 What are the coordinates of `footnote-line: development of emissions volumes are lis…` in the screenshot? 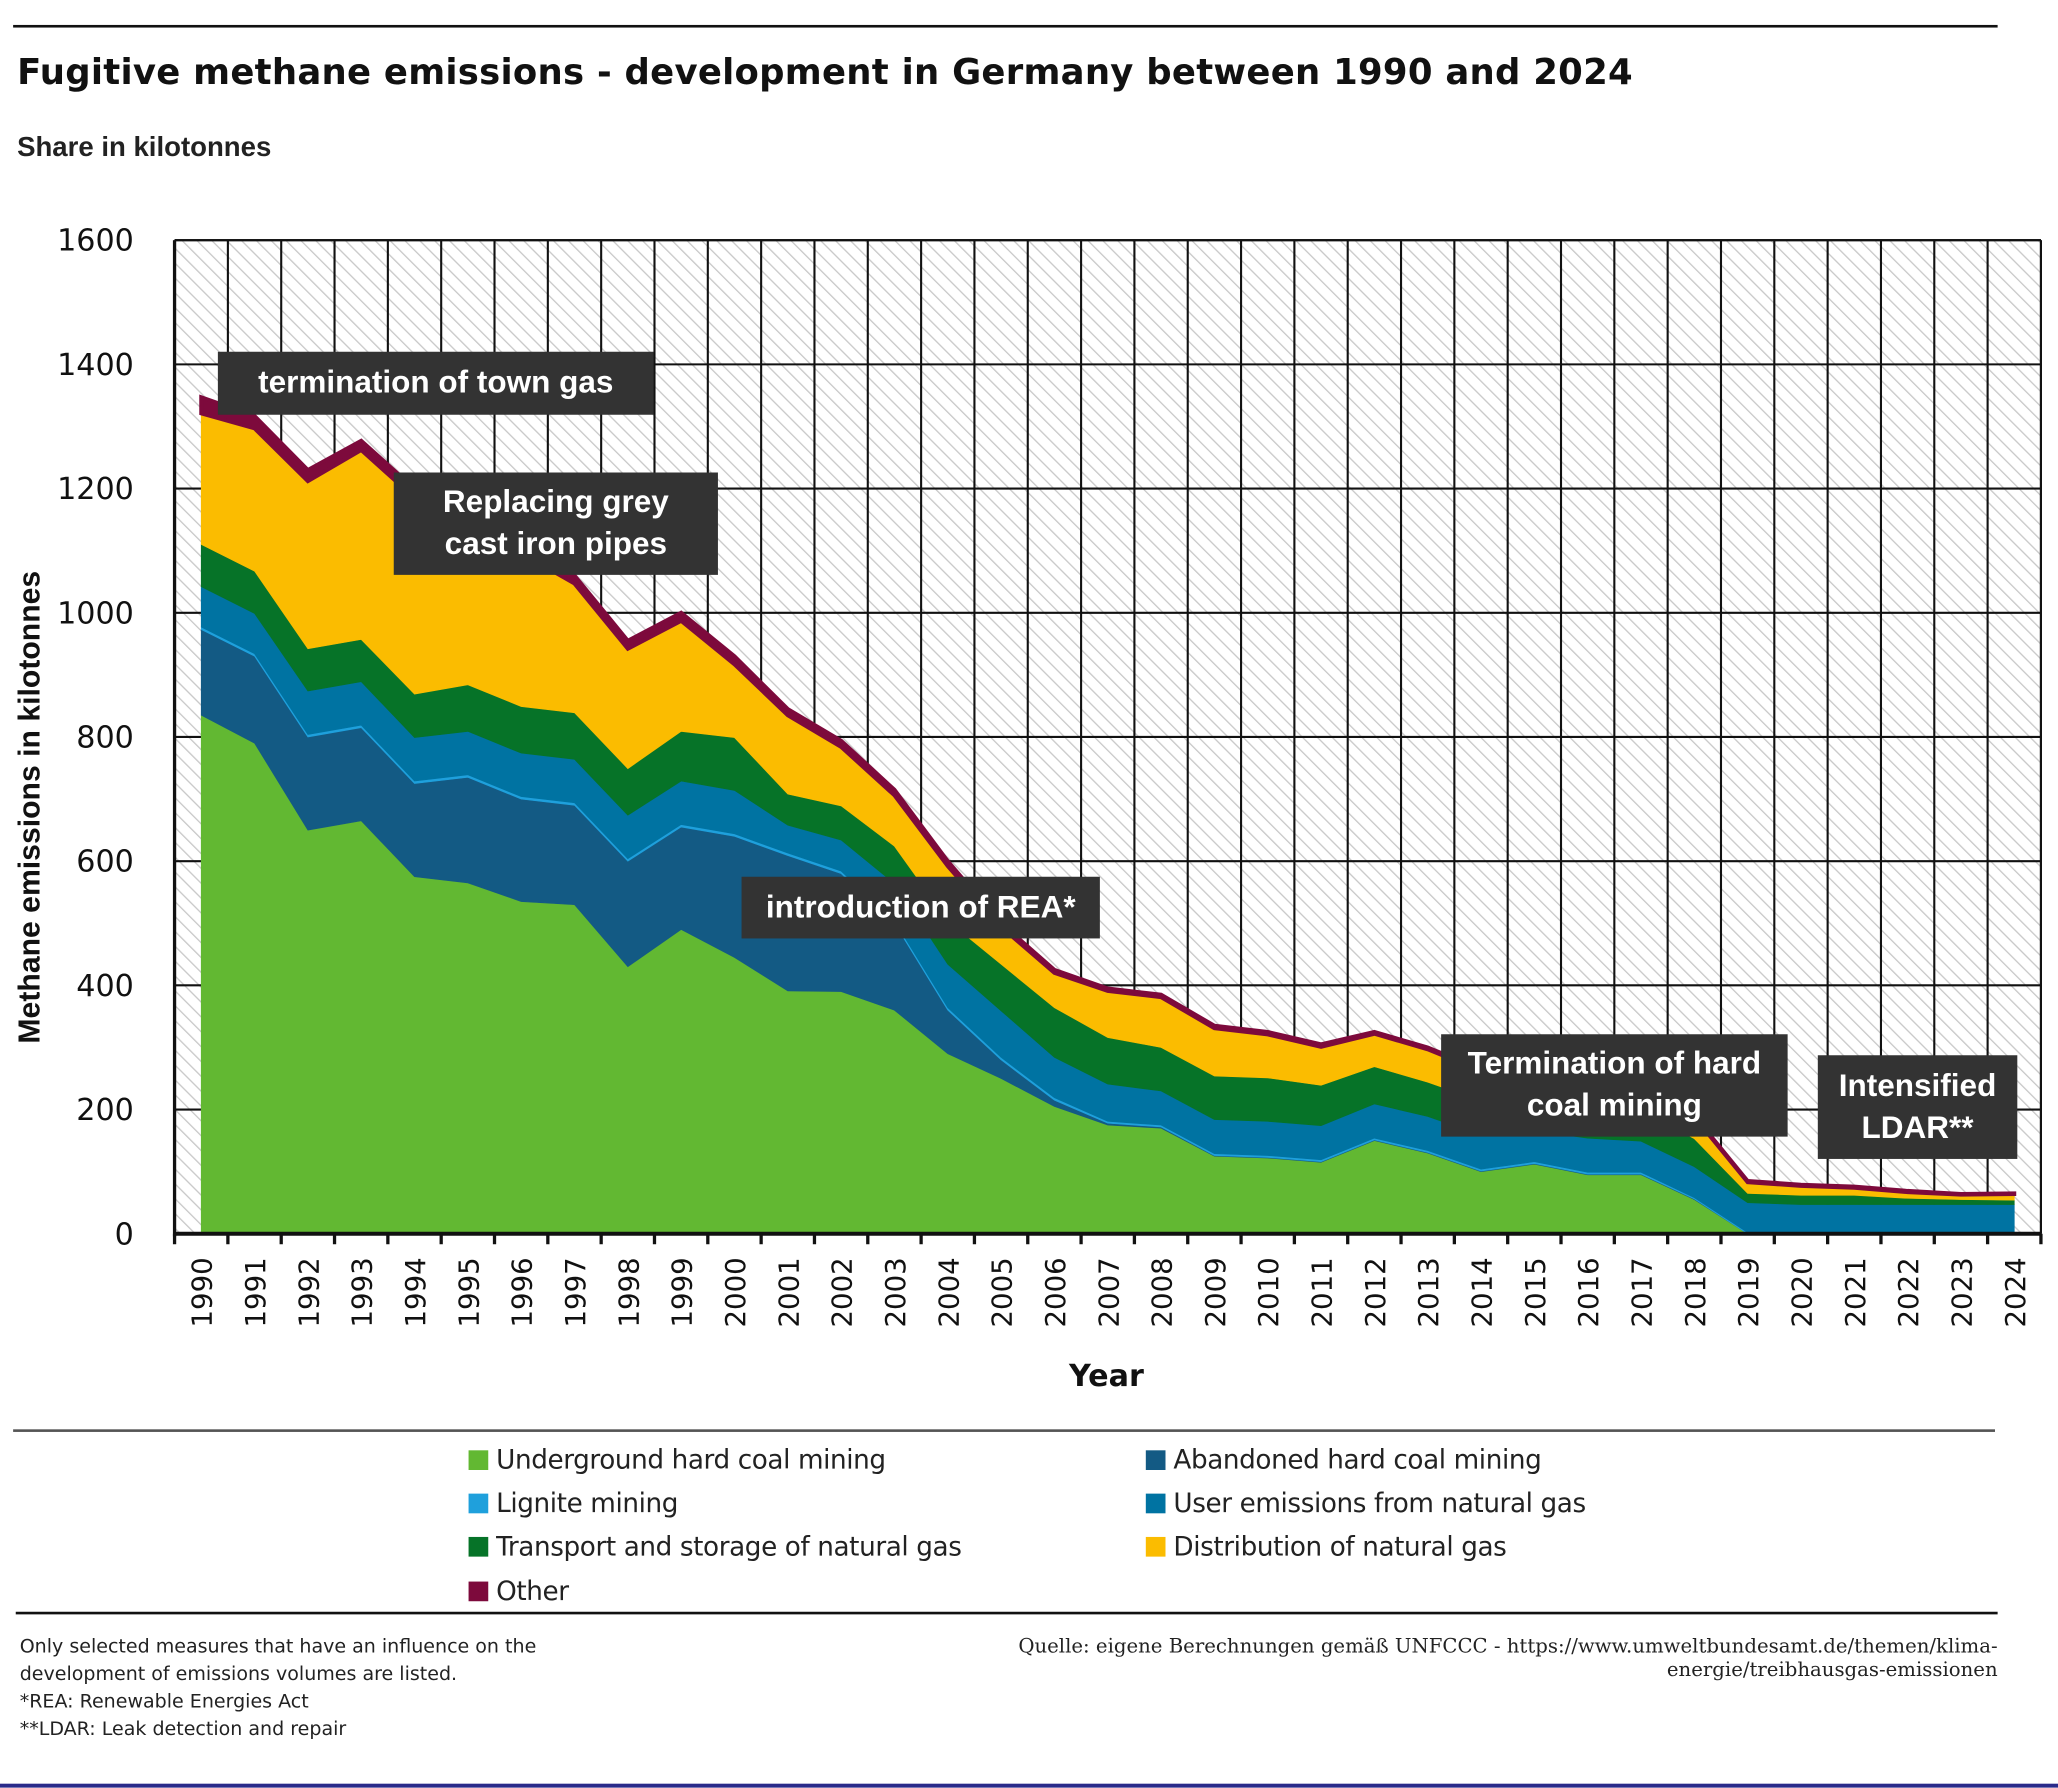 It's located at (238, 1675).